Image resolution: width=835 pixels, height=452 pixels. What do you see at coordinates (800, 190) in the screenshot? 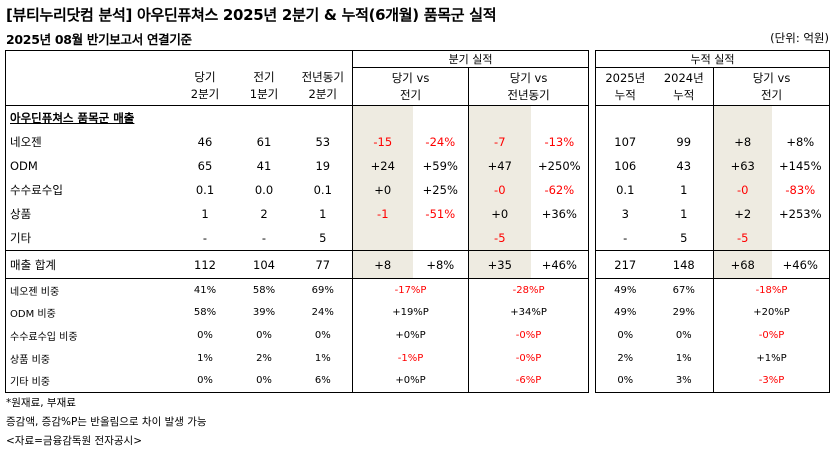
I see `change-pct-cell: -83%` at bounding box center [800, 190].